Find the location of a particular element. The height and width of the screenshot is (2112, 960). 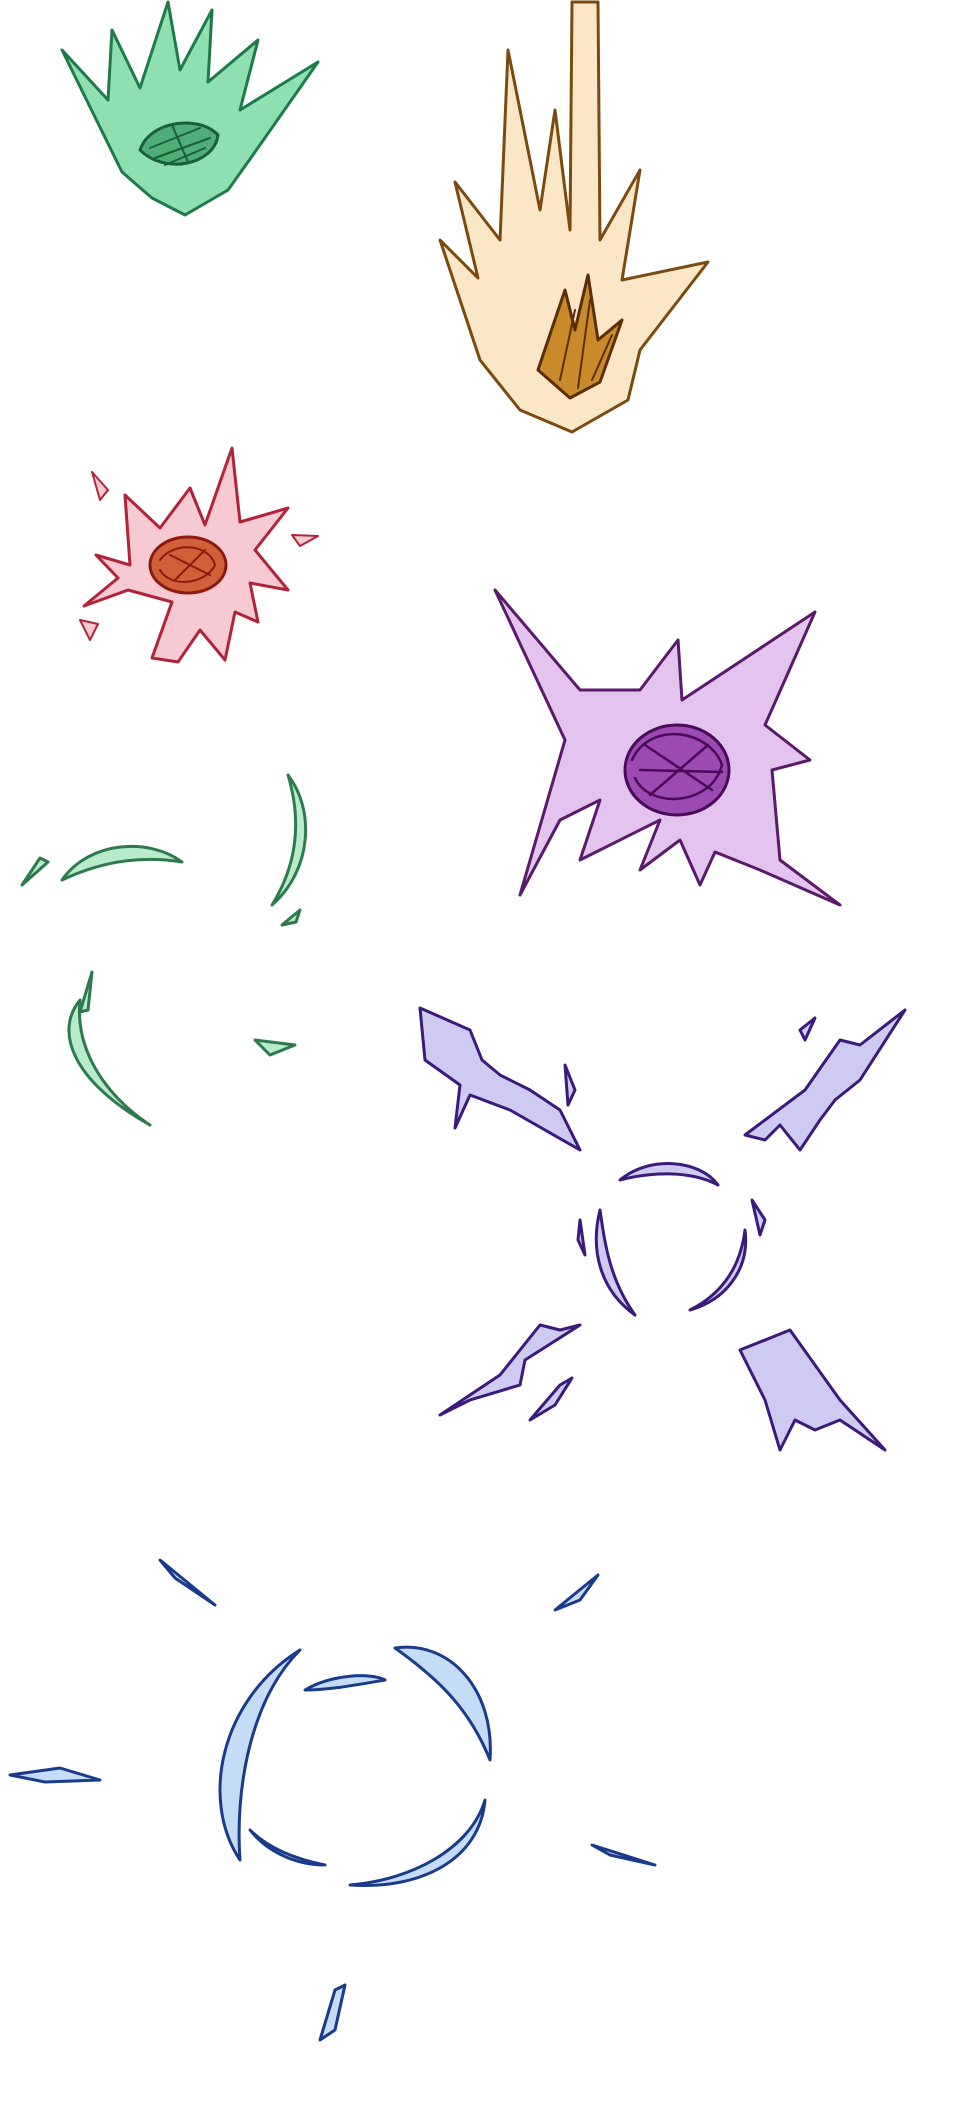

orange-comet-effect is located at coordinates (574, 217).